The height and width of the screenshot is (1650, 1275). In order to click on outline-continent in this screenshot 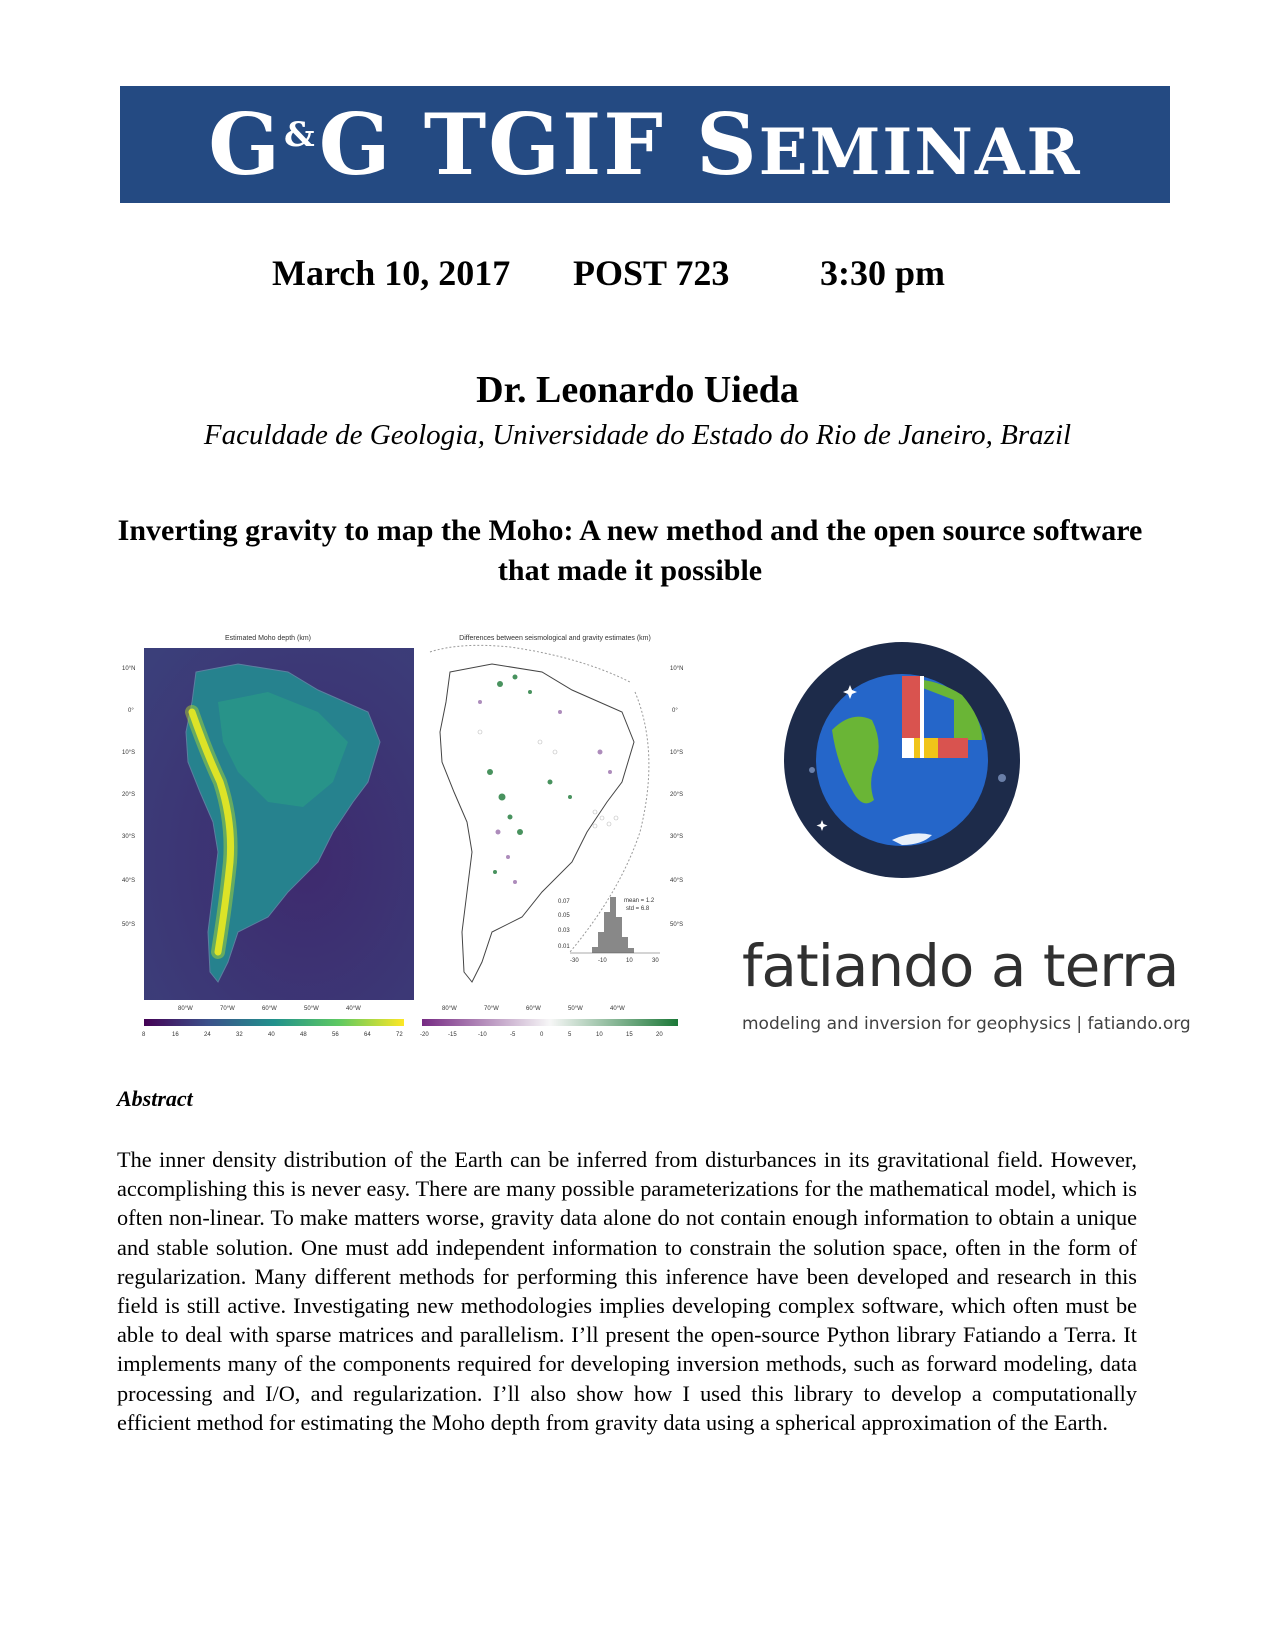, I will do `click(537, 823)`.